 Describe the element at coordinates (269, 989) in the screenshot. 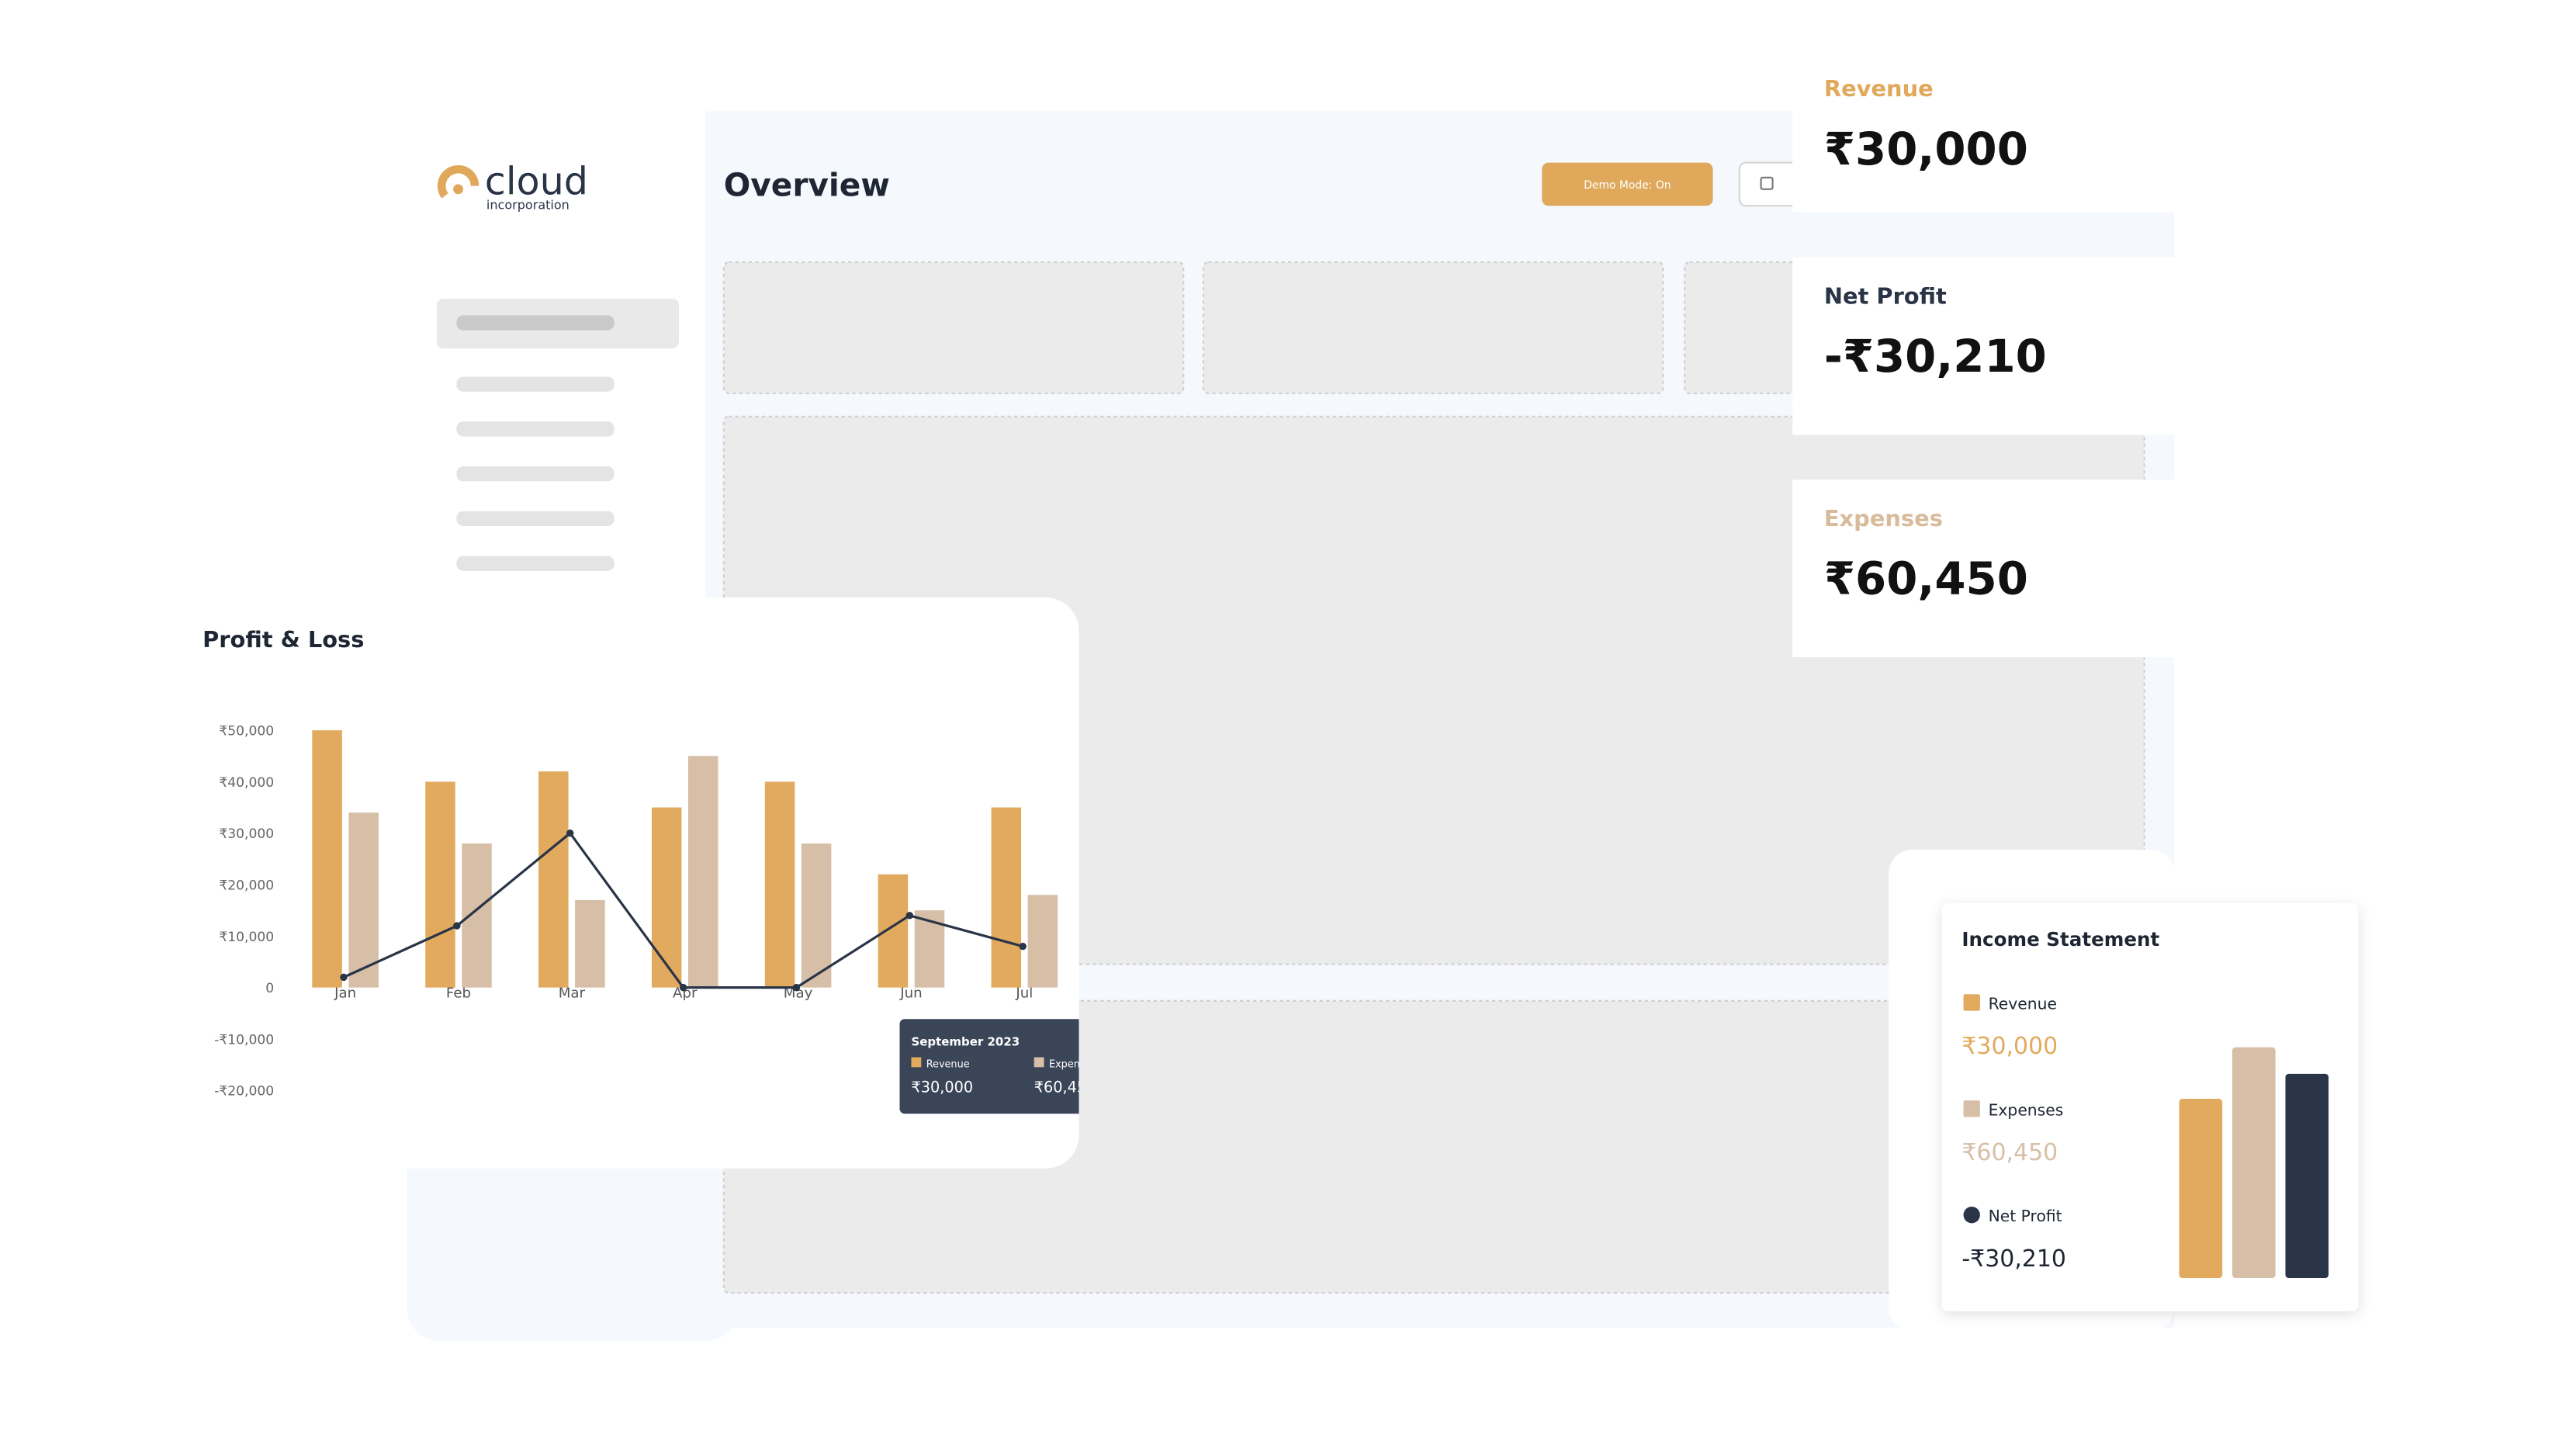

I see `y-tick-label: 0` at that location.